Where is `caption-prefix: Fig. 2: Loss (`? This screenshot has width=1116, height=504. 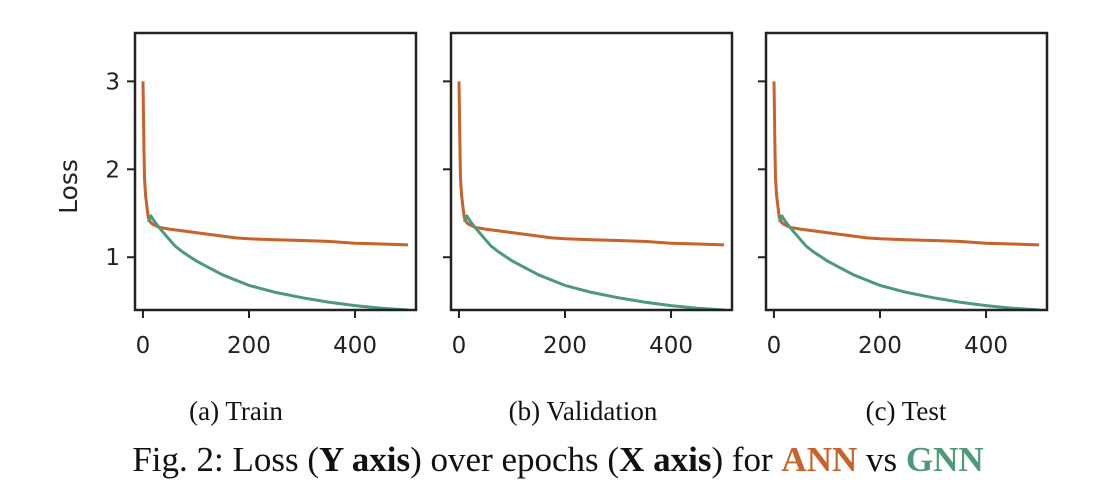
caption-prefix: Fig. 2: Loss ( is located at coordinates (226, 459).